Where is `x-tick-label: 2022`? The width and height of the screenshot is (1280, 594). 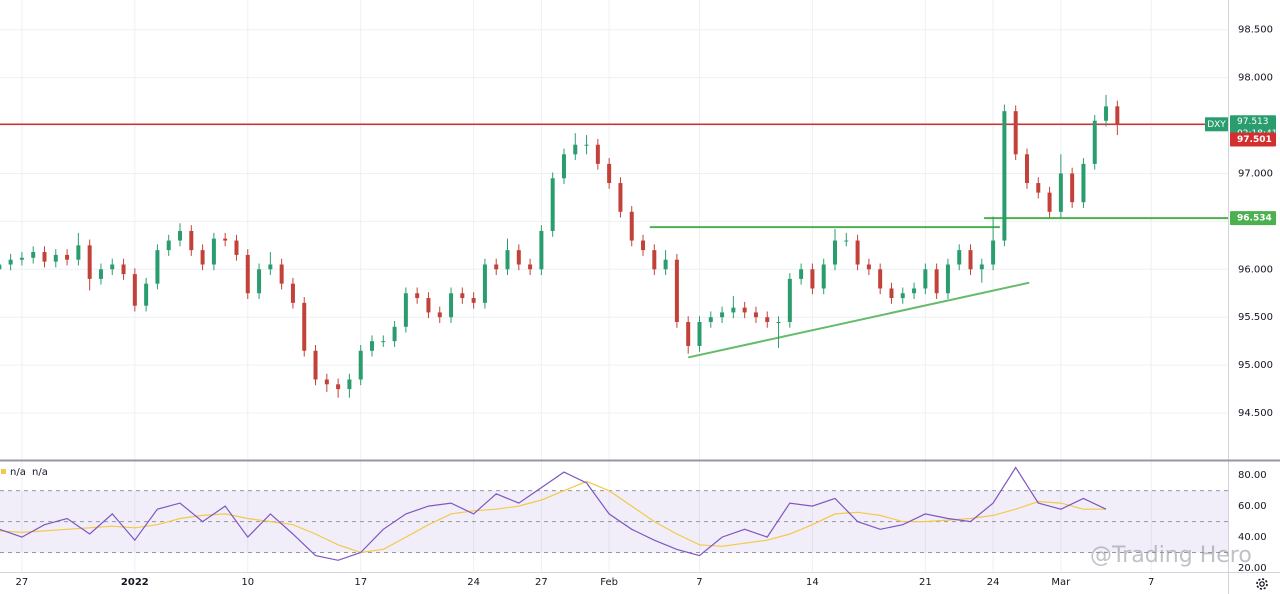 x-tick-label: 2022 is located at coordinates (135, 582).